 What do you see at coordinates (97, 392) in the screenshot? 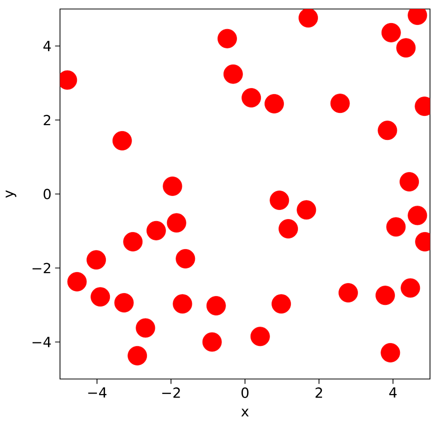
I see `x-tick-label: −4` at bounding box center [97, 392].